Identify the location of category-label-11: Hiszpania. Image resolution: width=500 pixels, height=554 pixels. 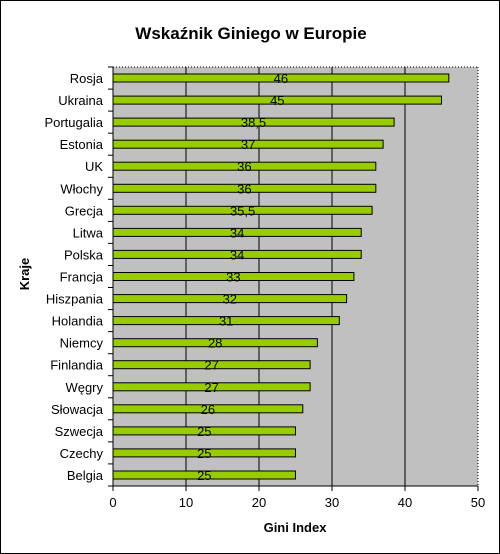
(75, 299).